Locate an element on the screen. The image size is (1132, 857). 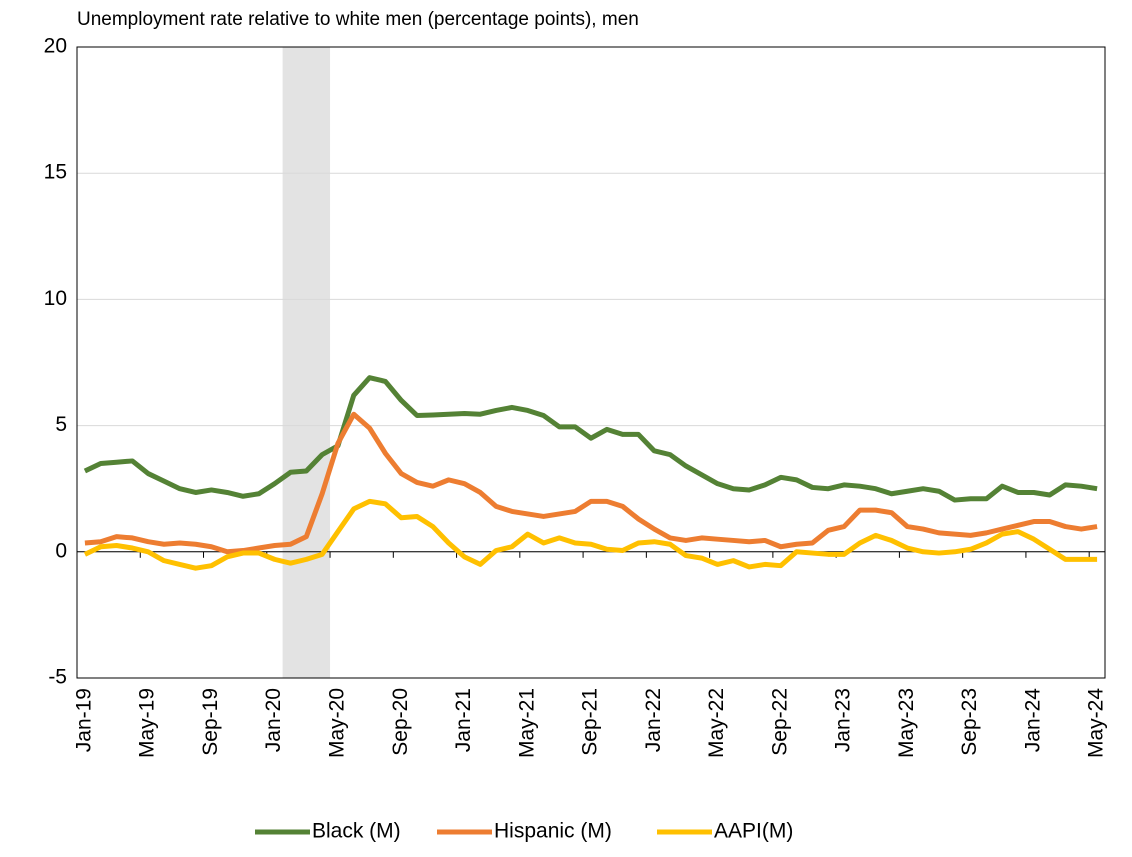
x-tick-label: Sep-20 is located at coordinates (400, 722).